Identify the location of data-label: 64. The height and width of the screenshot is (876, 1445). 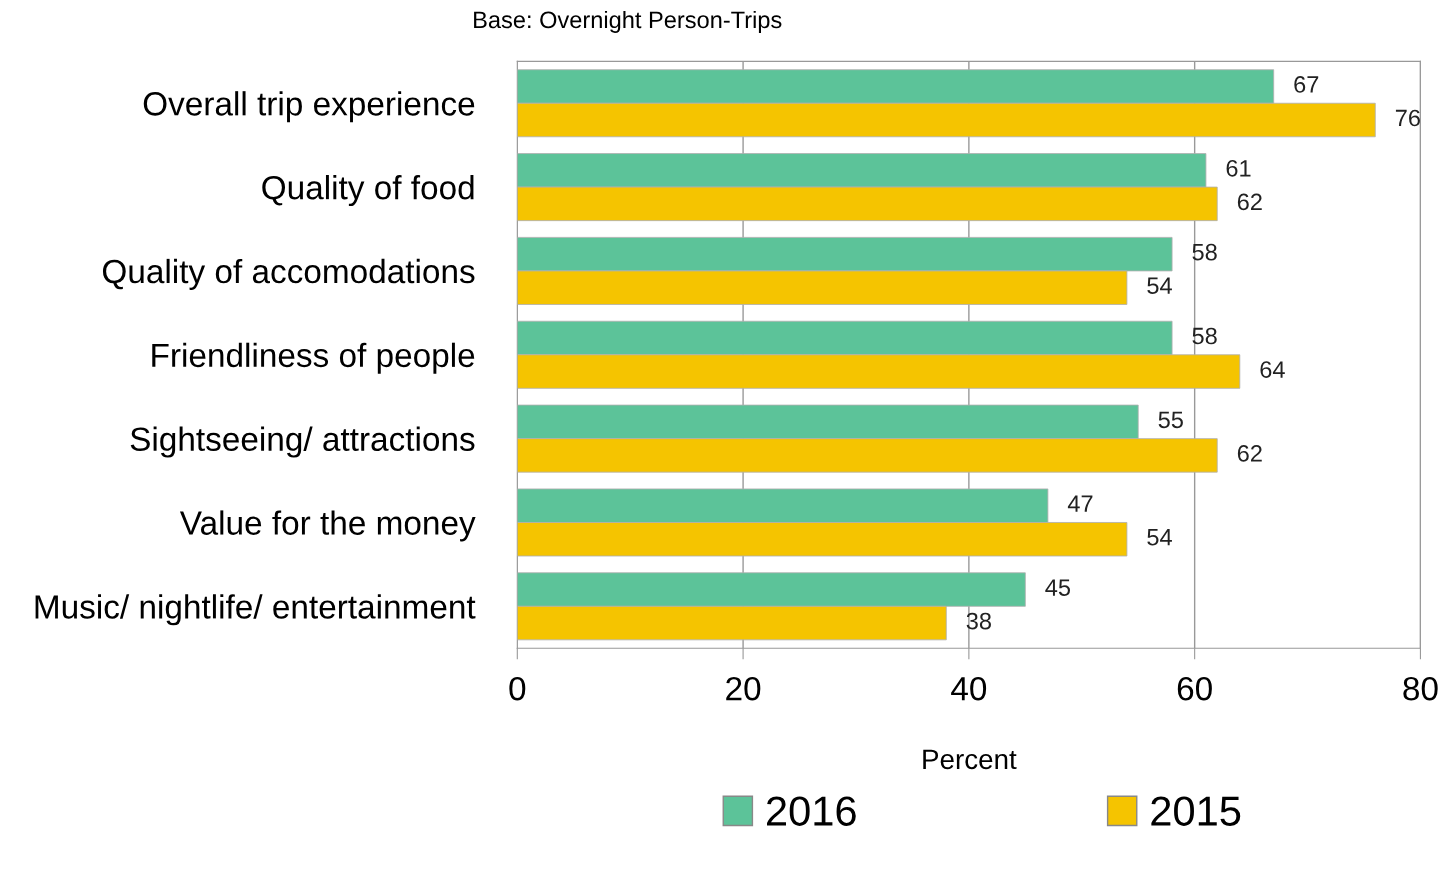
(1272, 369).